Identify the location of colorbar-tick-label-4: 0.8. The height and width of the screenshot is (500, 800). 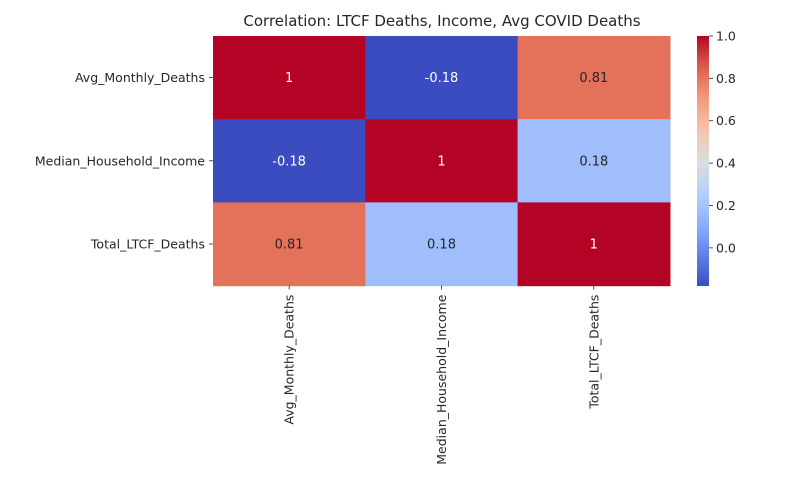
(726, 78).